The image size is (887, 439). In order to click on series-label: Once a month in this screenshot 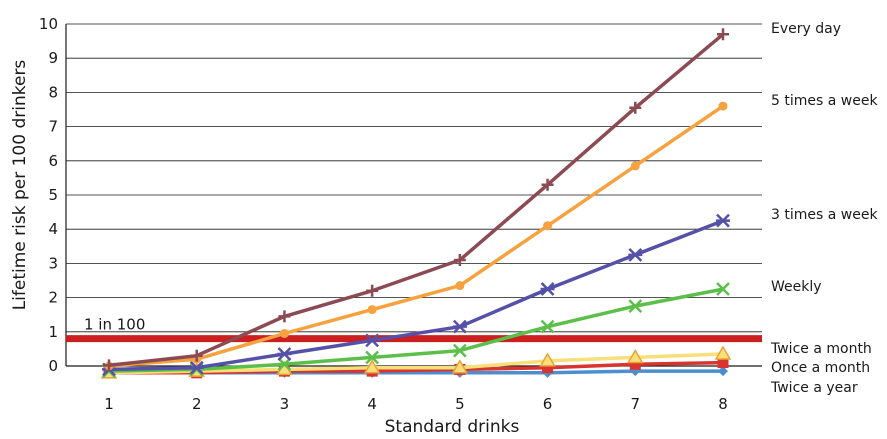, I will do `click(820, 368)`.